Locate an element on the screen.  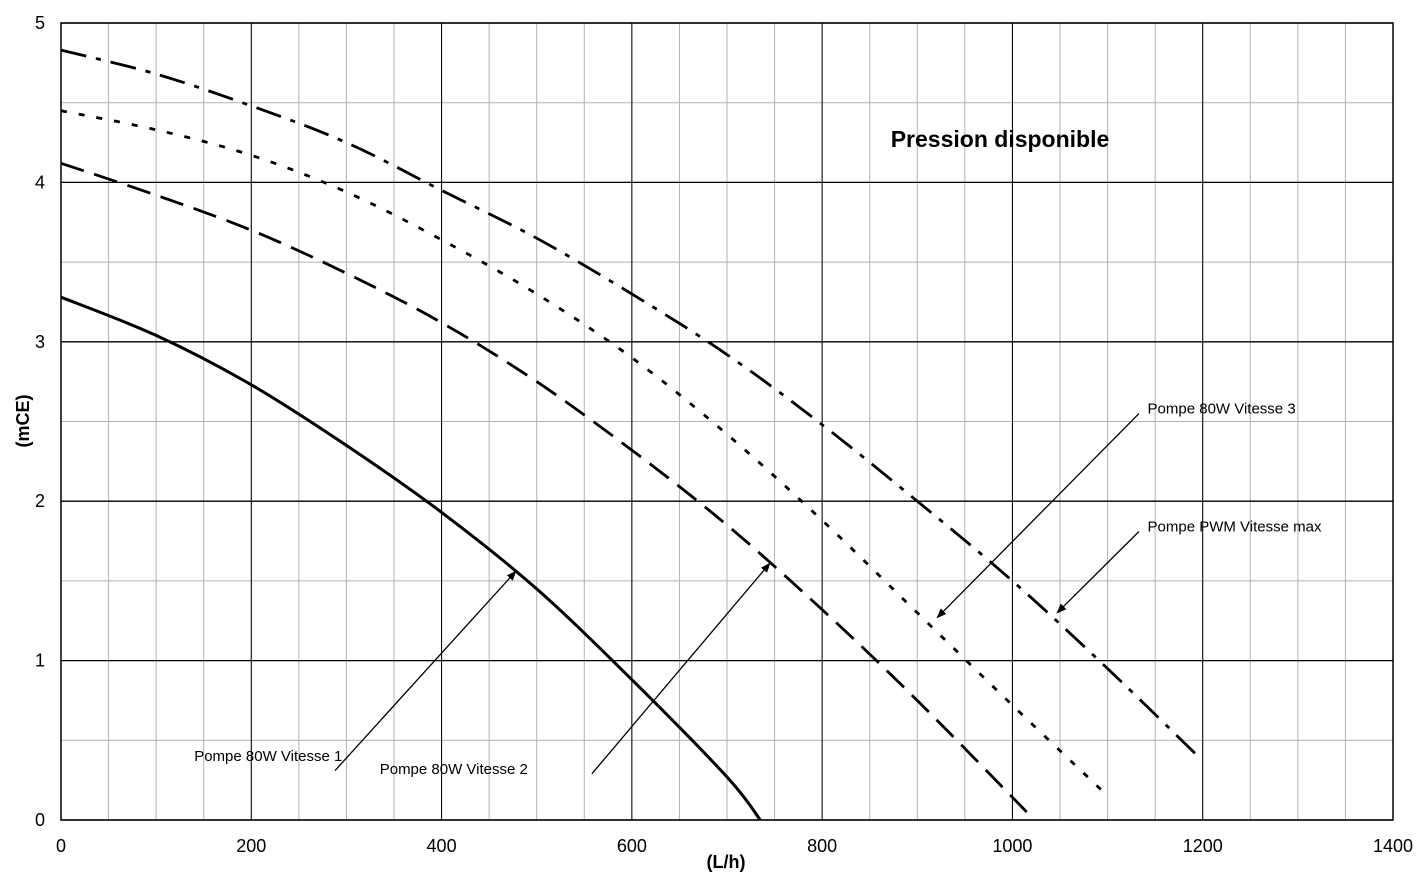
x-tick-label: 1200 is located at coordinates (1203, 846).